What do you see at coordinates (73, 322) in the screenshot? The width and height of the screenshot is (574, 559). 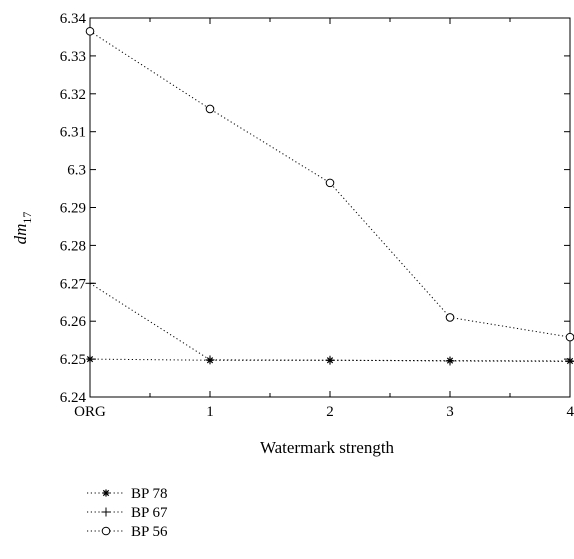 I see `y-tick-label: 6.26` at bounding box center [73, 322].